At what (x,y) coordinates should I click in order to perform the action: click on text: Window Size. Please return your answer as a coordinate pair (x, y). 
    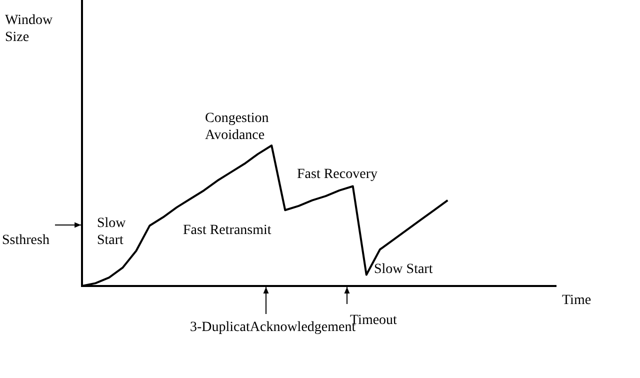
    Looking at the image, I should click on (29, 29).